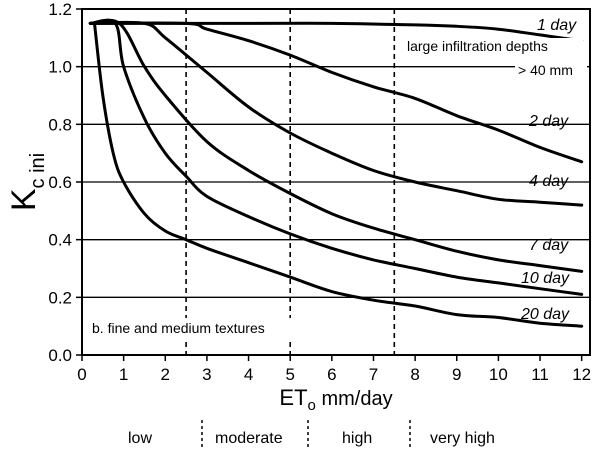 The width and height of the screenshot is (599, 452). What do you see at coordinates (456, 374) in the screenshot?
I see `x-tick-label-9: 9` at bounding box center [456, 374].